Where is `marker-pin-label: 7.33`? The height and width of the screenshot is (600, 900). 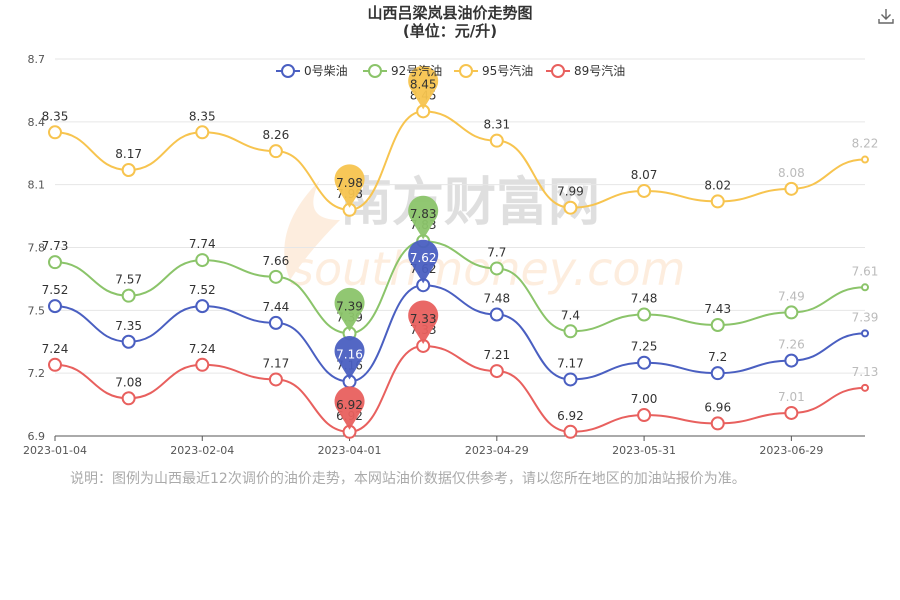 marker-pin-label: 7.33 is located at coordinates (423, 319).